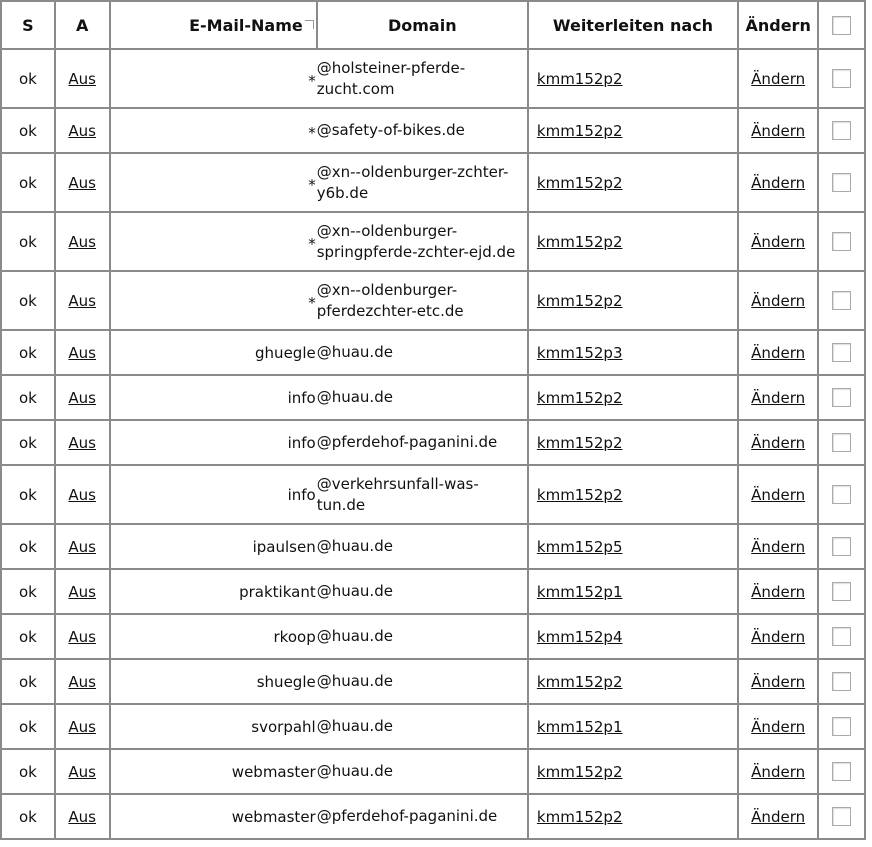  I want to click on header-select-all, so click(841, 25).